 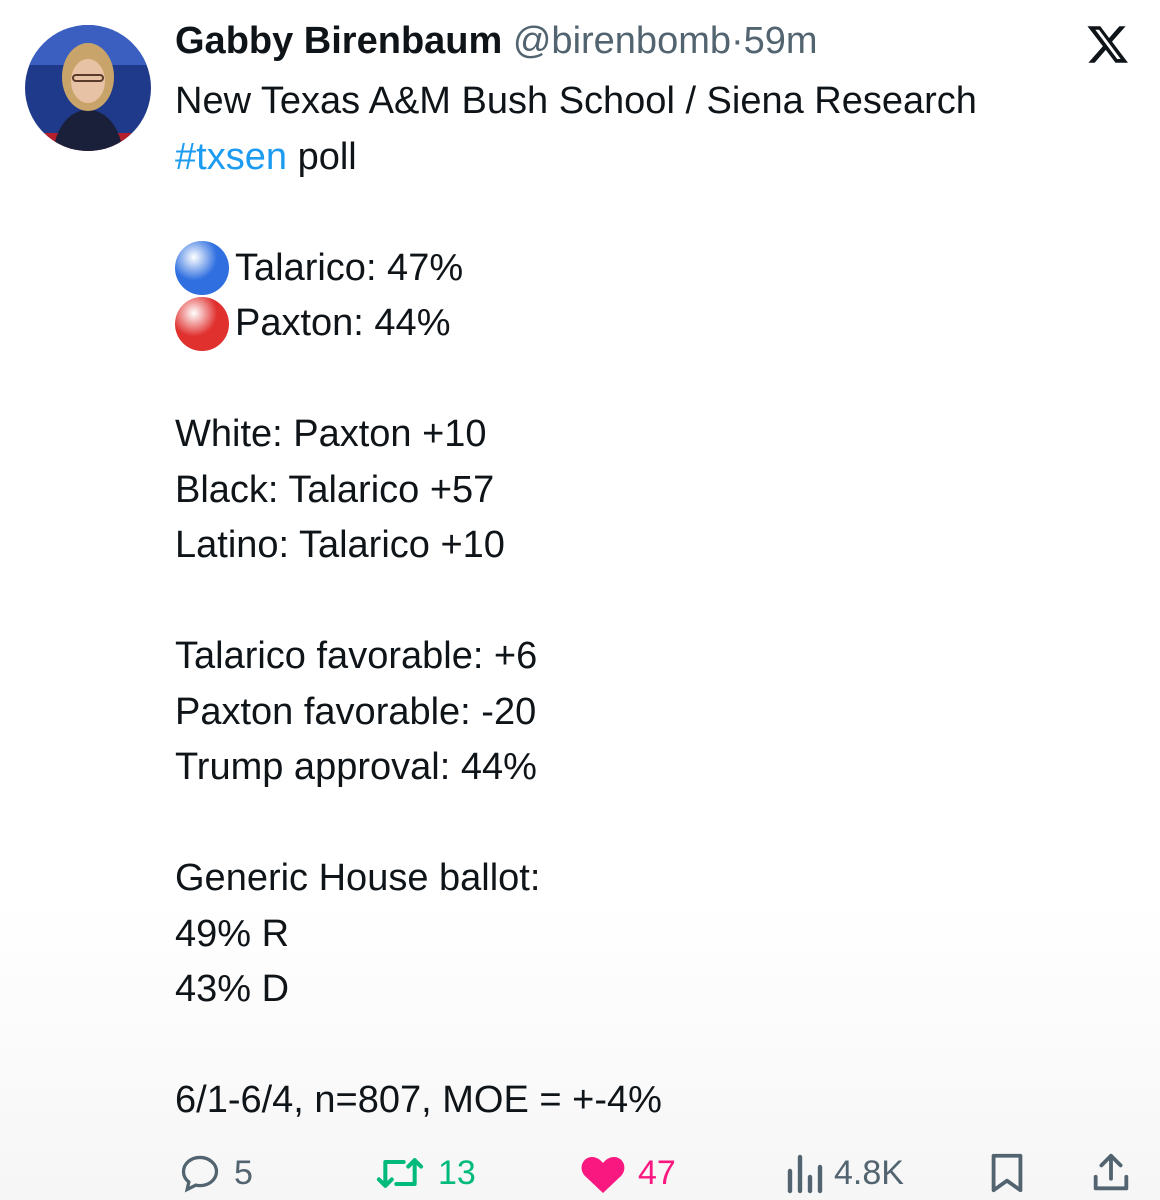 I want to click on text: Talarico favorable: +6, so click(x=356, y=656).